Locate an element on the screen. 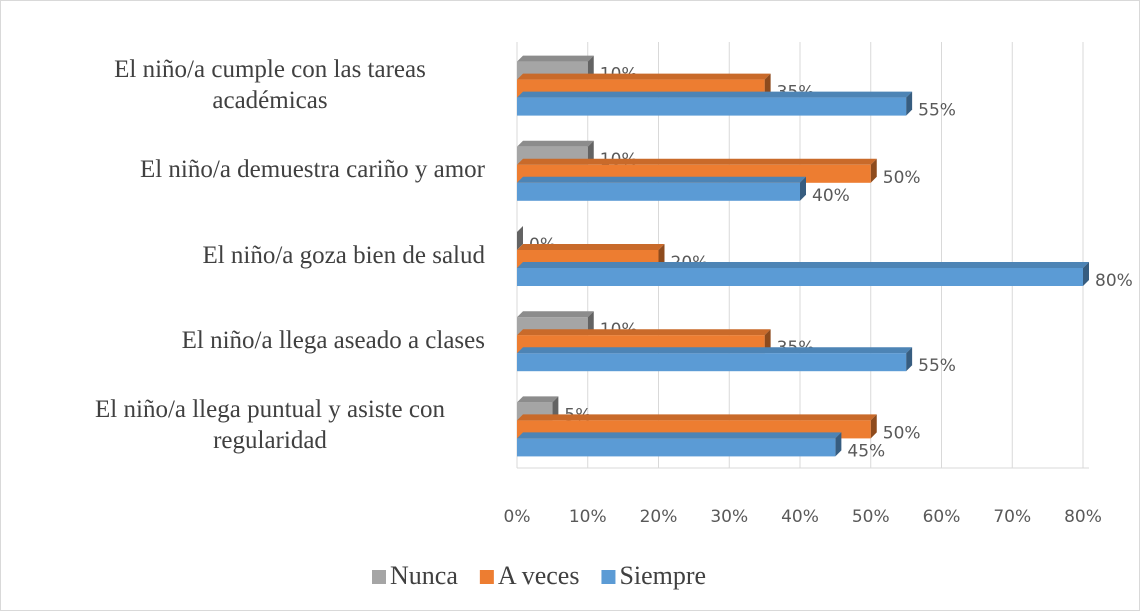 This screenshot has height=611, width=1140. x-tick-label: 40% is located at coordinates (800, 517).